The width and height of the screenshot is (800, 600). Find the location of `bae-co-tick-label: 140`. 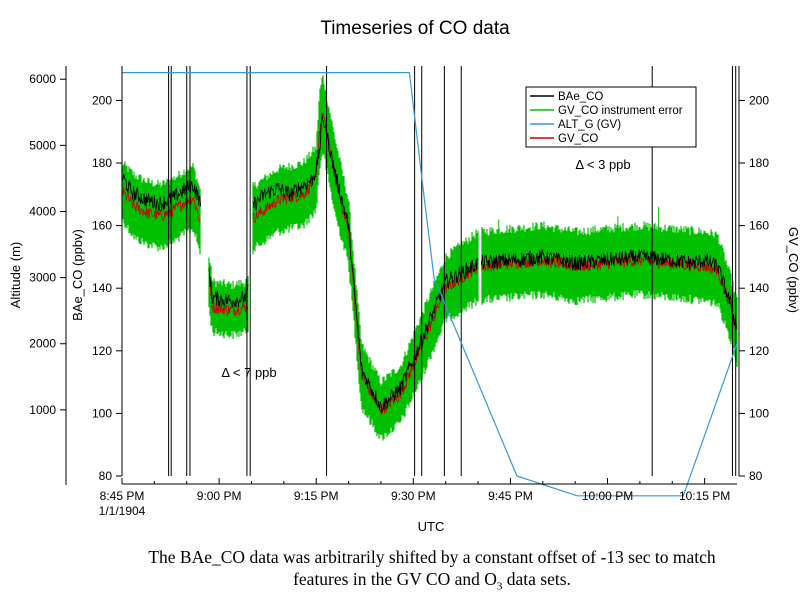

bae-co-tick-label: 140 is located at coordinates (102, 288).